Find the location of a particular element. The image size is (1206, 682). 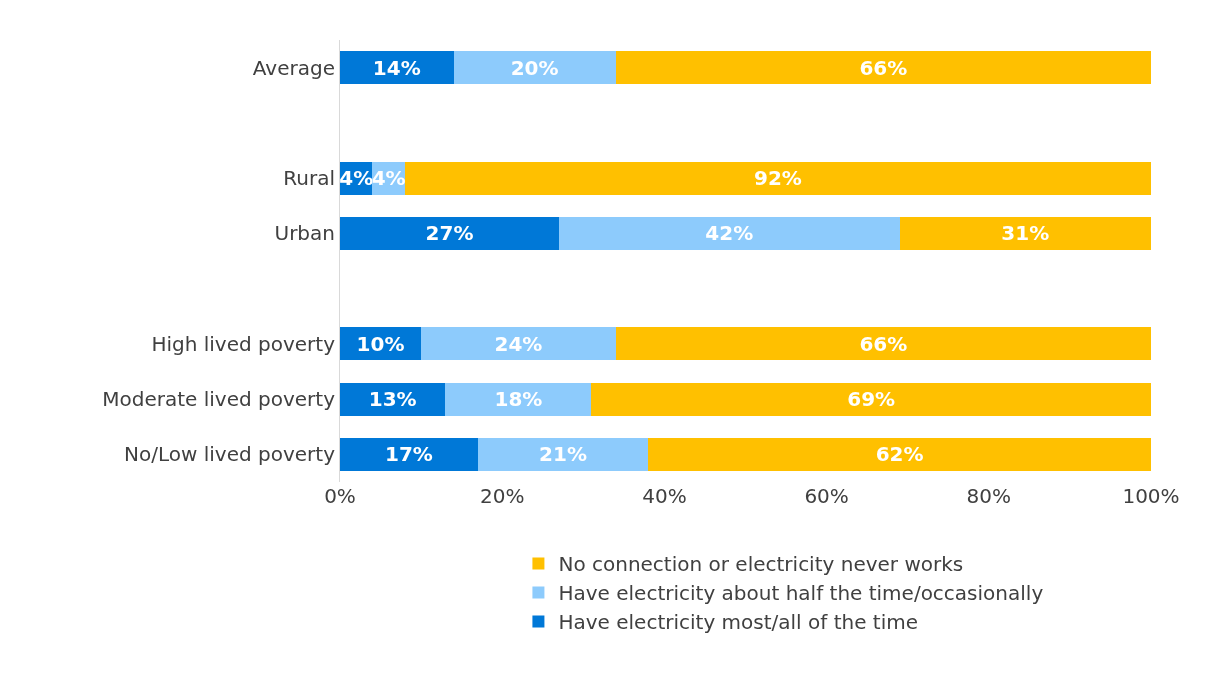

data-label: 10% is located at coordinates (380, 343).